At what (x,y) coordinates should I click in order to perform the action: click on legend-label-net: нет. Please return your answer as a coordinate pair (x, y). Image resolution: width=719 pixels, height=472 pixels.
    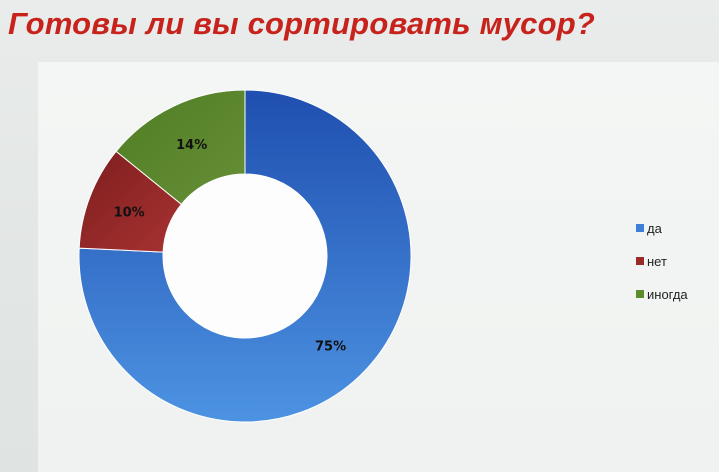
    Looking at the image, I should click on (657, 261).